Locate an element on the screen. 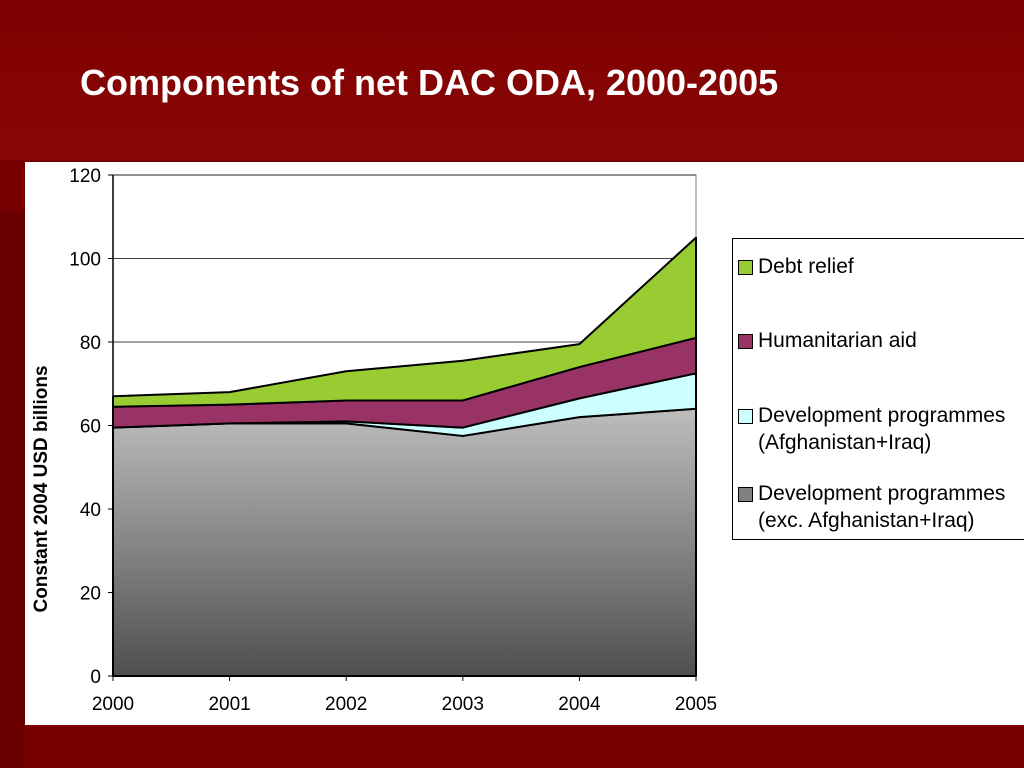 The image size is (1024, 768). y-tick-label: 20 is located at coordinates (90, 594).